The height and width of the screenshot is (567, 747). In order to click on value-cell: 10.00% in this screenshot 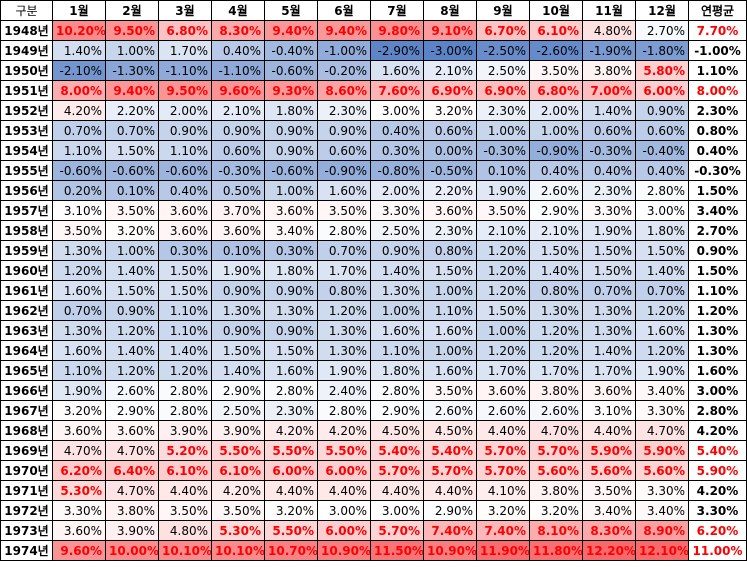, I will do `click(132, 550)`.